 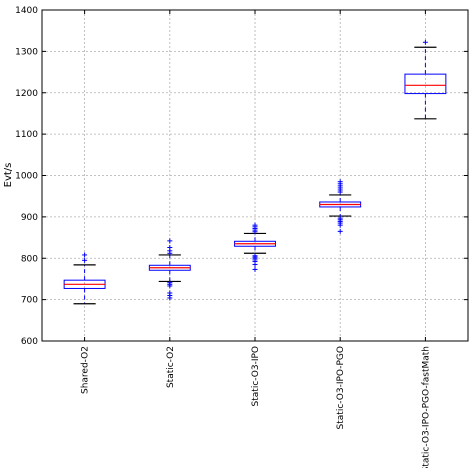 I want to click on y-tick-label: 900, so click(x=29, y=218).